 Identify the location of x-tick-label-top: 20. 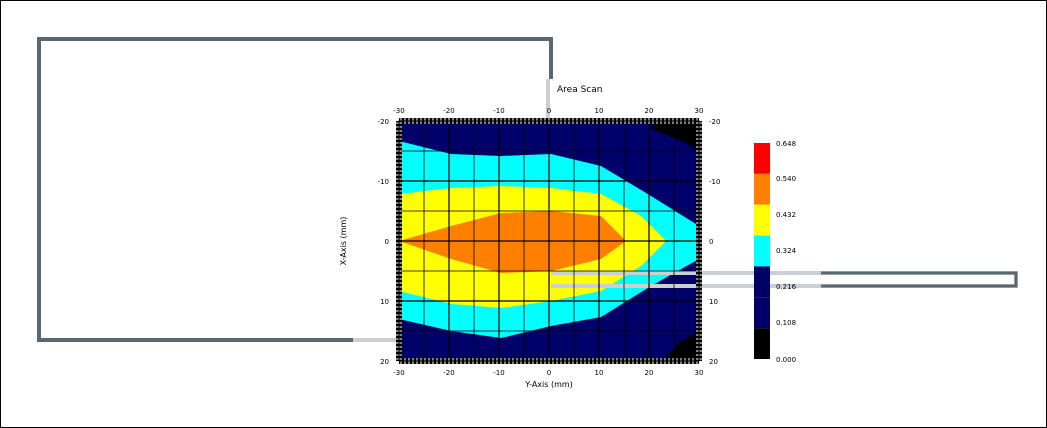
(649, 111).